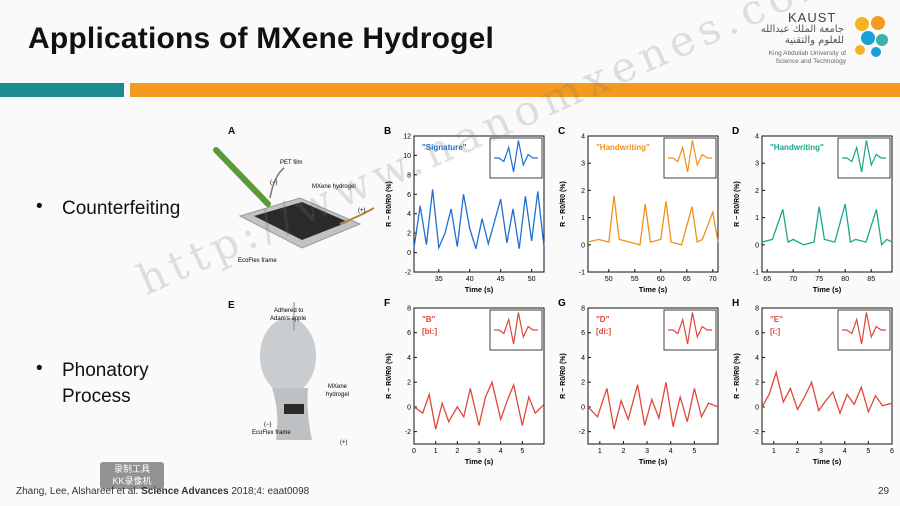 The height and width of the screenshot is (506, 900). What do you see at coordinates (132, 481) in the screenshot?
I see `recorder-badge-line2: KK录像机` at bounding box center [132, 481].